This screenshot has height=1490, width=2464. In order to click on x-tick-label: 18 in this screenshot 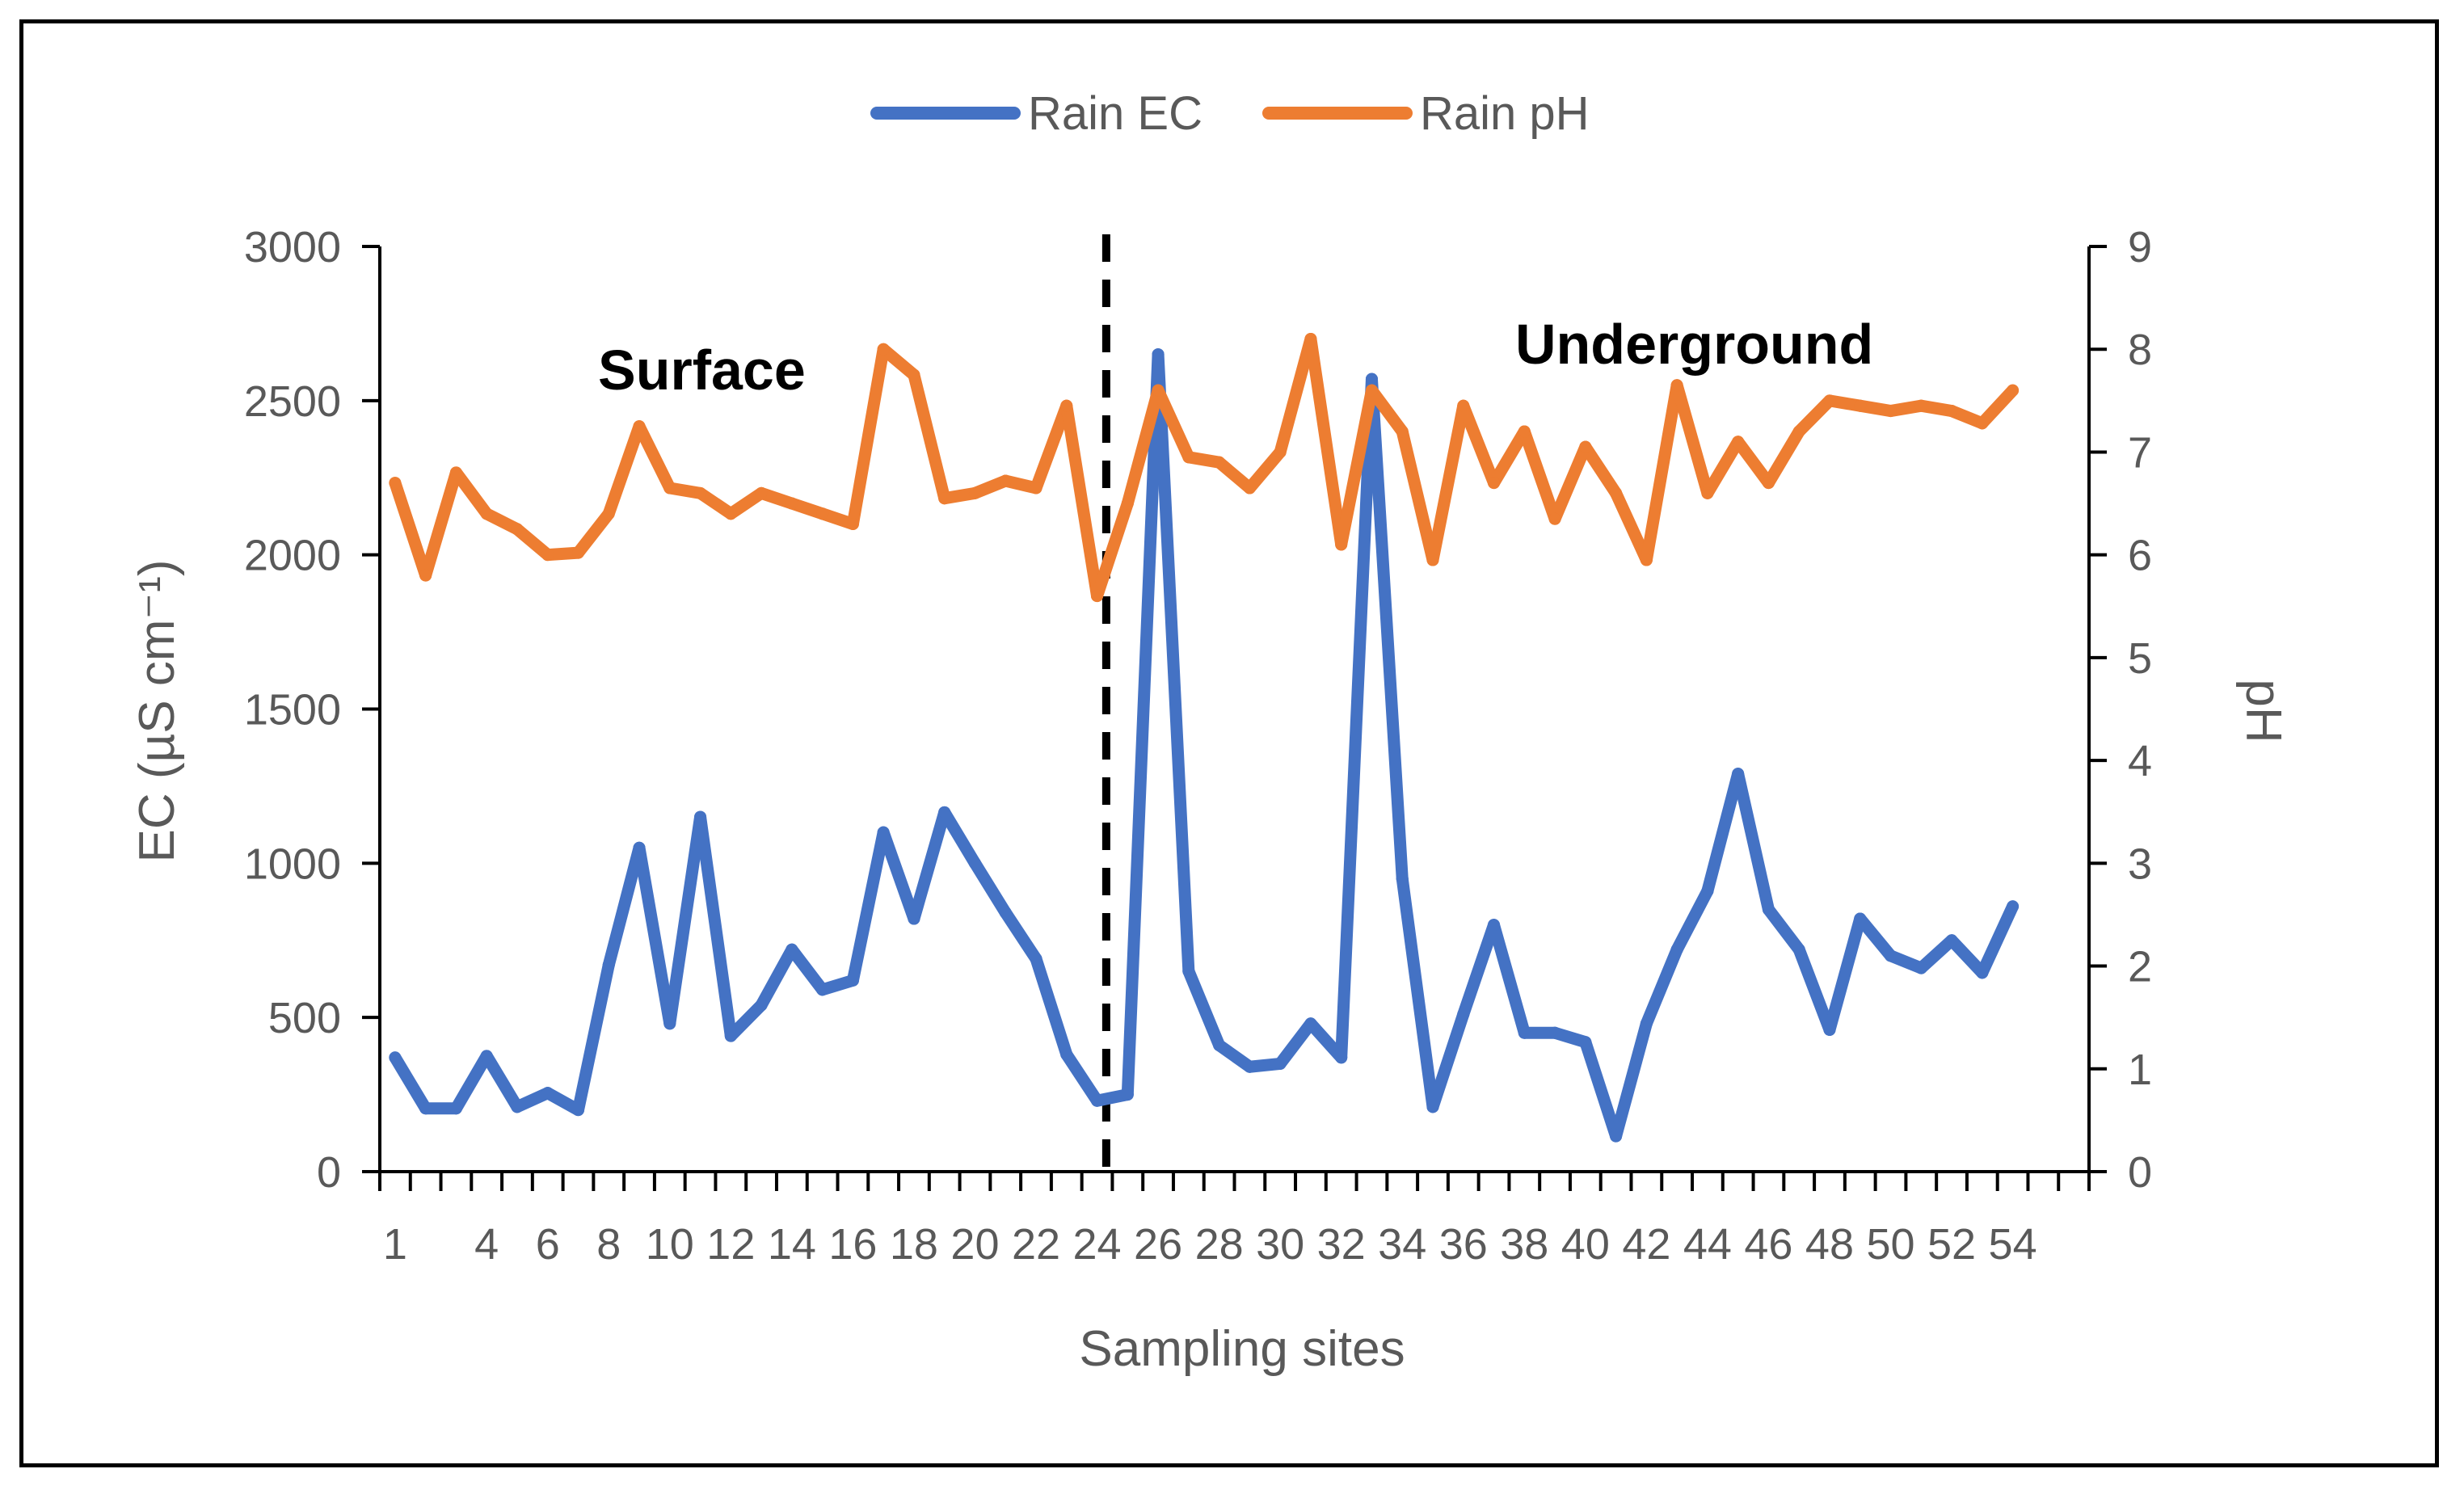, I will do `click(914, 1244)`.